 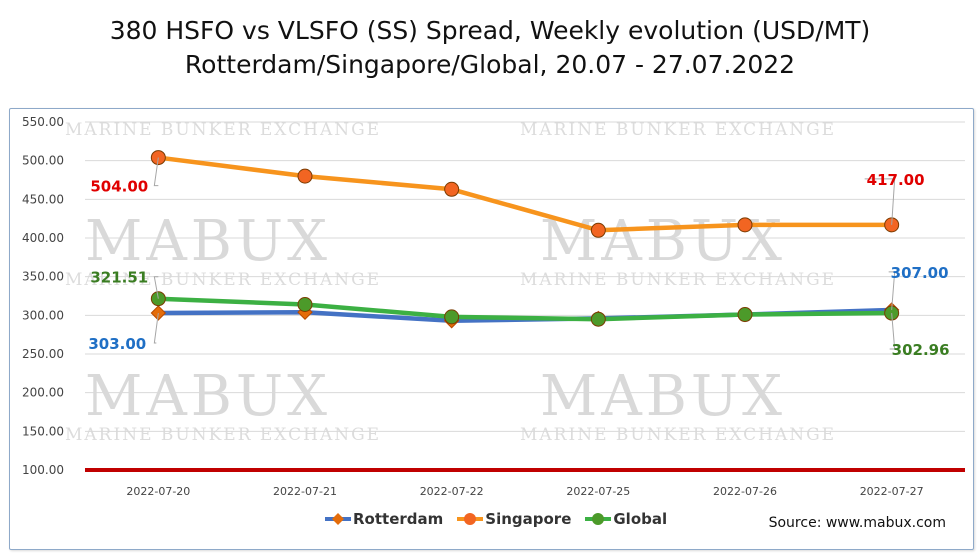 What do you see at coordinates (158, 491) in the screenshot?
I see `x-tick-label: 2022-07-20` at bounding box center [158, 491].